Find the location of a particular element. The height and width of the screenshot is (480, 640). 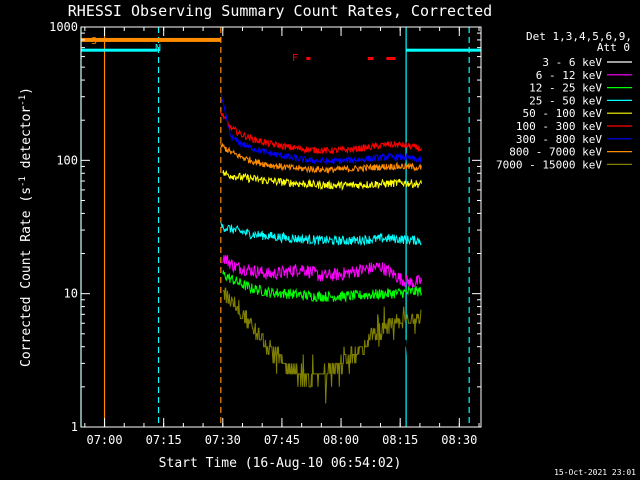

legend-label-2: 6 - 12 keV is located at coordinates (569, 75).